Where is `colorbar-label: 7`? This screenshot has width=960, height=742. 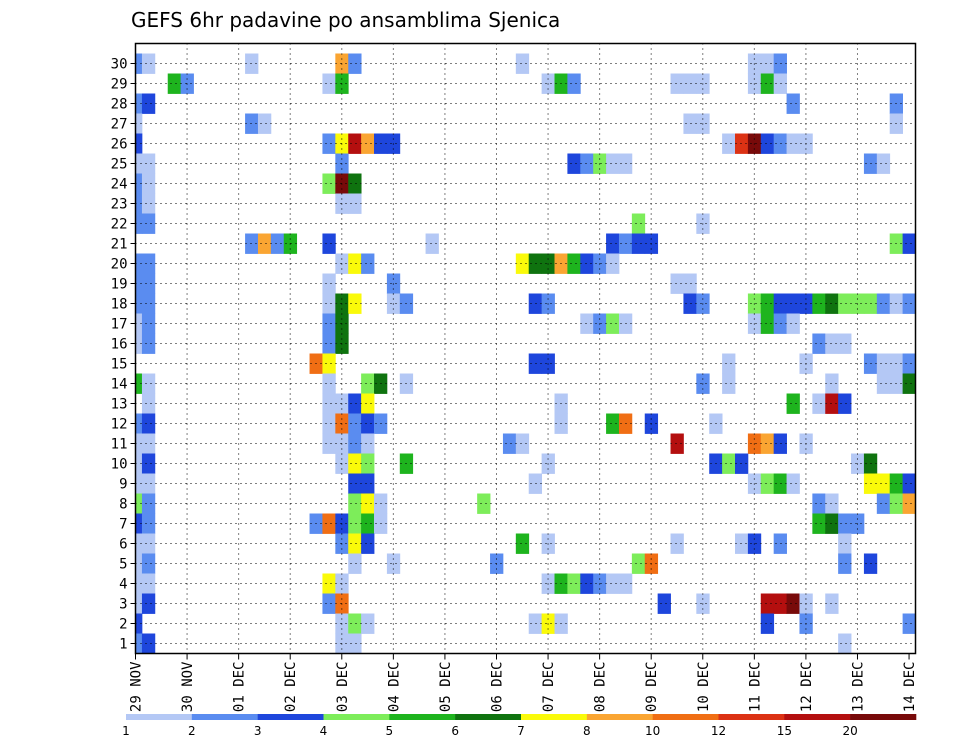
colorbar-label: 7 is located at coordinates (521, 731).